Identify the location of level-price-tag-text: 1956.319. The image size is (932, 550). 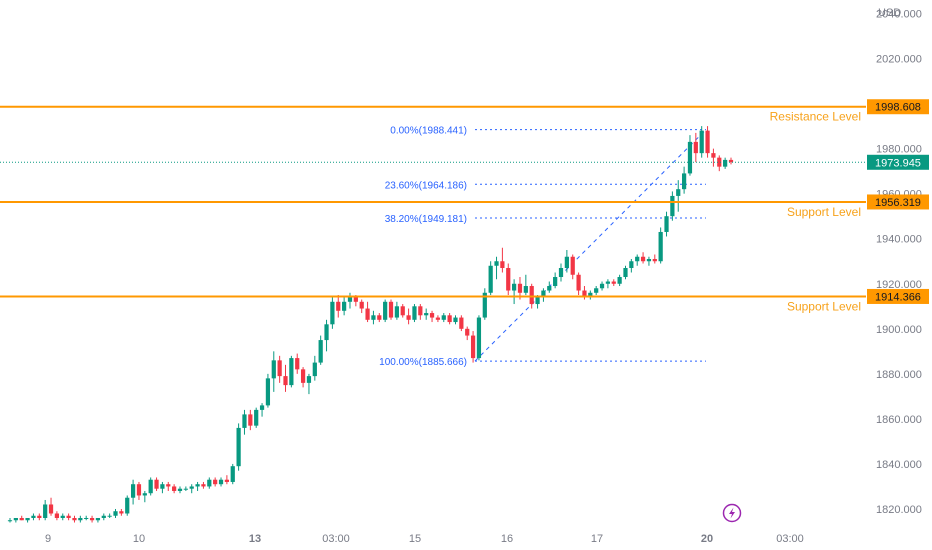
(898, 203).